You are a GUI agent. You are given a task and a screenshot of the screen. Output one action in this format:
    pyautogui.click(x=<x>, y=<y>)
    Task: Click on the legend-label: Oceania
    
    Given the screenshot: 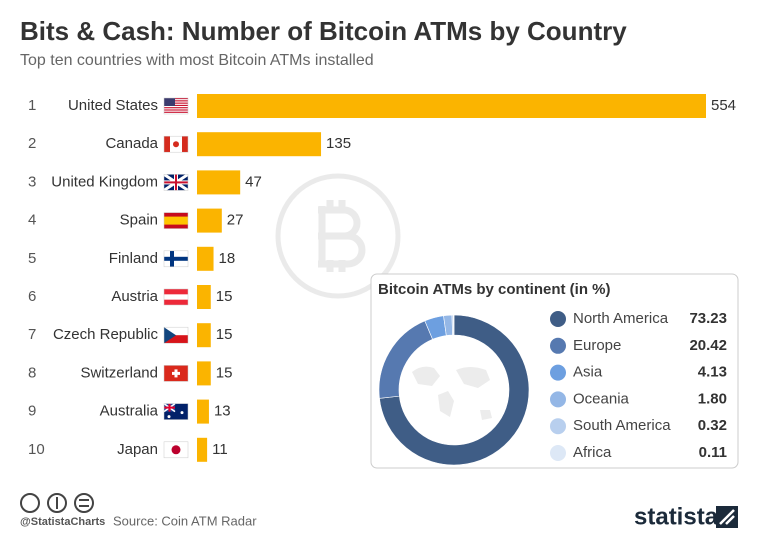 What is the action you would take?
    pyautogui.click(x=601, y=398)
    